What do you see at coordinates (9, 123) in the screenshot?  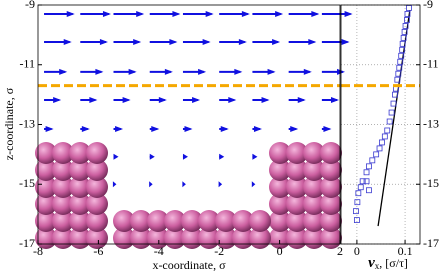 I see `y-axis-label: z-coordinate, σ` at bounding box center [9, 123].